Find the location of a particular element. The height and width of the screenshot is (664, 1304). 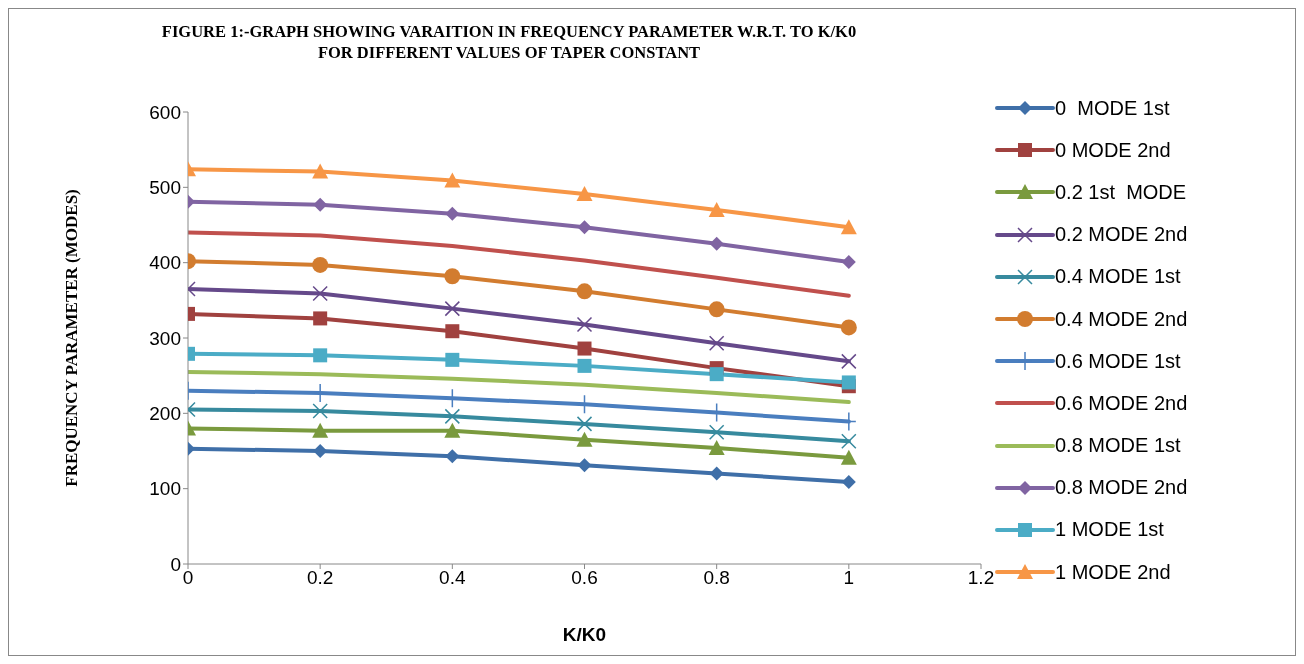

legend-label: 0.4 MODE 2nd is located at coordinates (1121, 319).